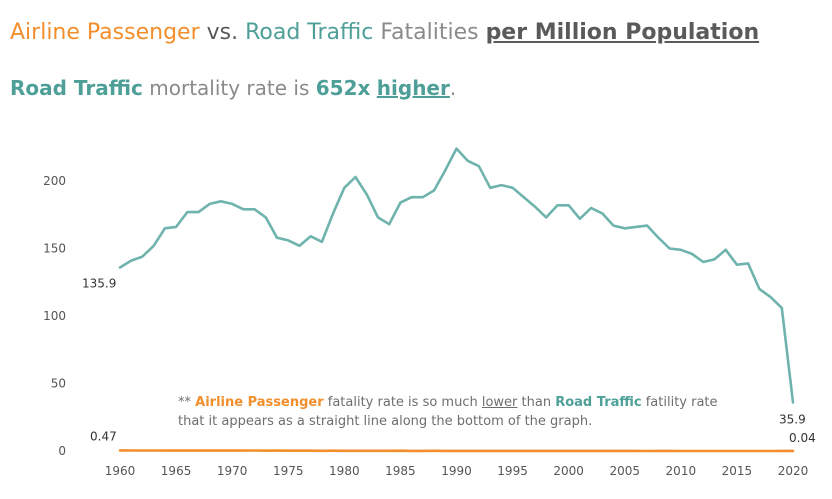 This screenshot has width=832, height=499. Describe the element at coordinates (622, 32) in the screenshot. I see `title-per-million: per Million Population` at that location.